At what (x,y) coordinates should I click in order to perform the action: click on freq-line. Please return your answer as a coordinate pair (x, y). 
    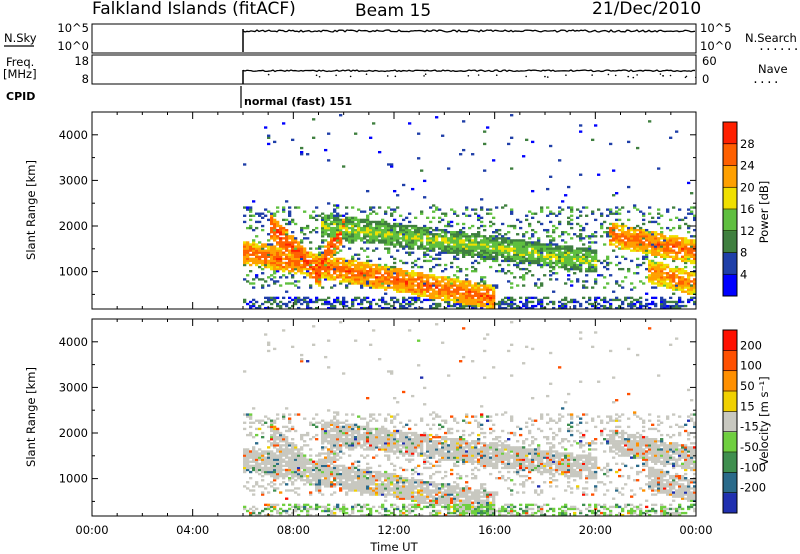
    Looking at the image, I should click on (469, 71).